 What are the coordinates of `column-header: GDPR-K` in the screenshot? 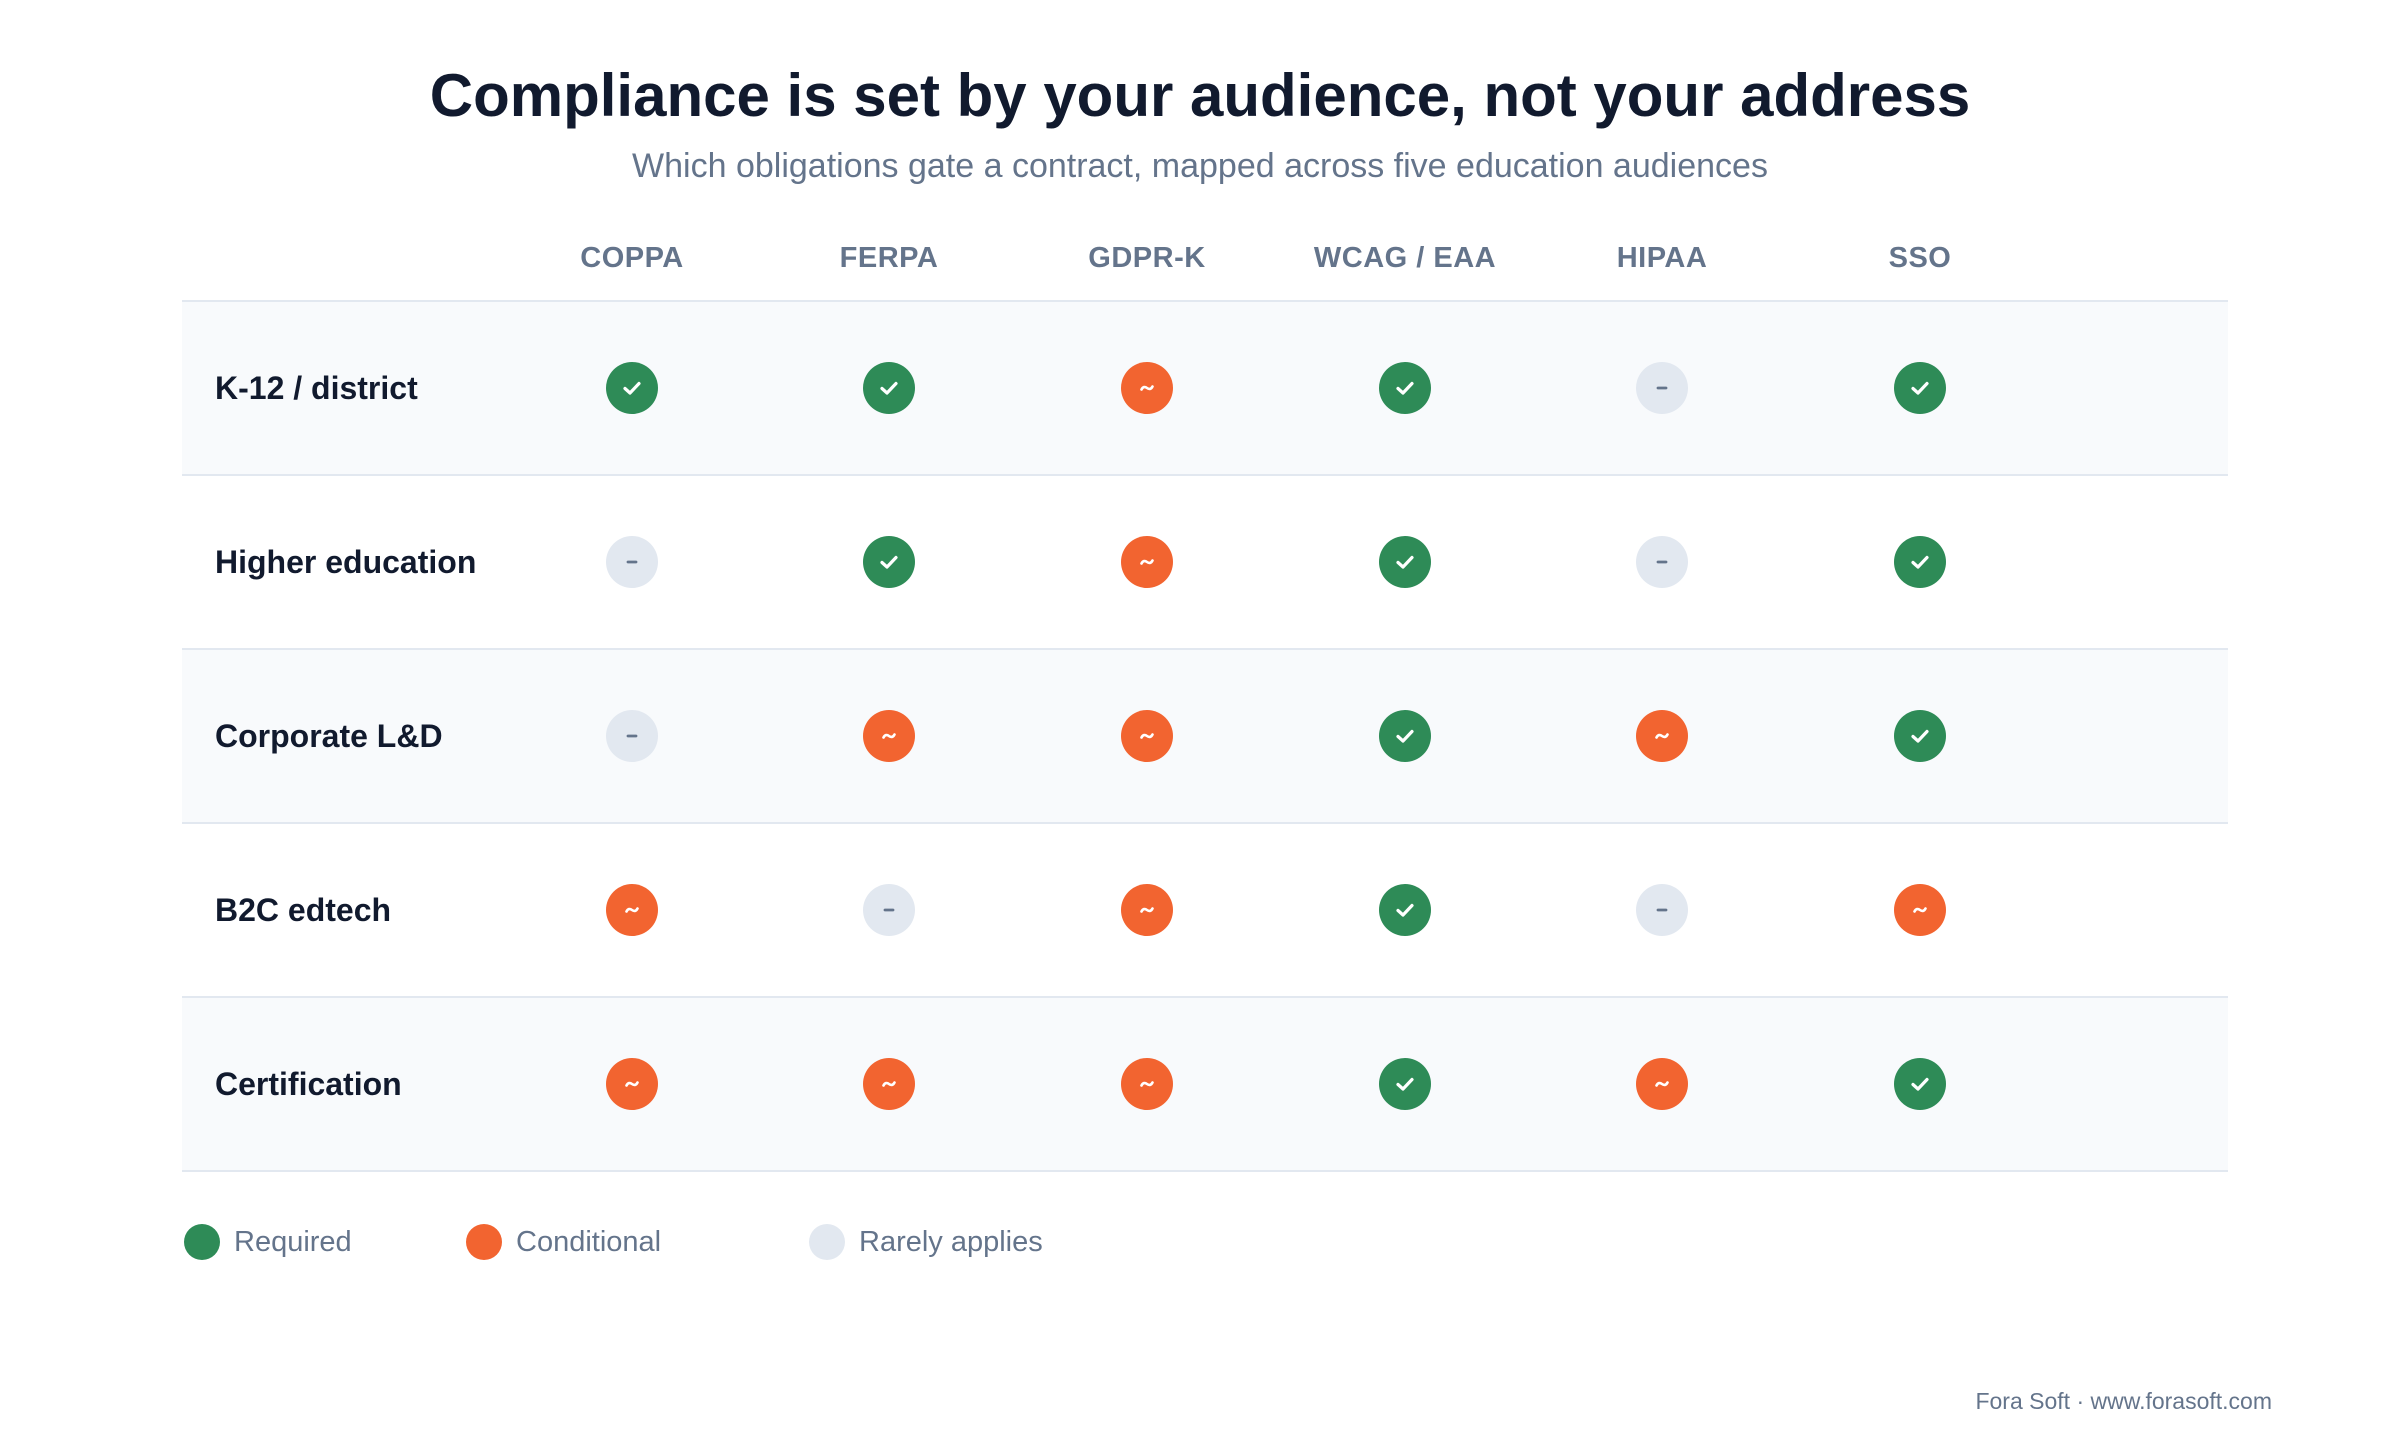 It's located at (1147, 258).